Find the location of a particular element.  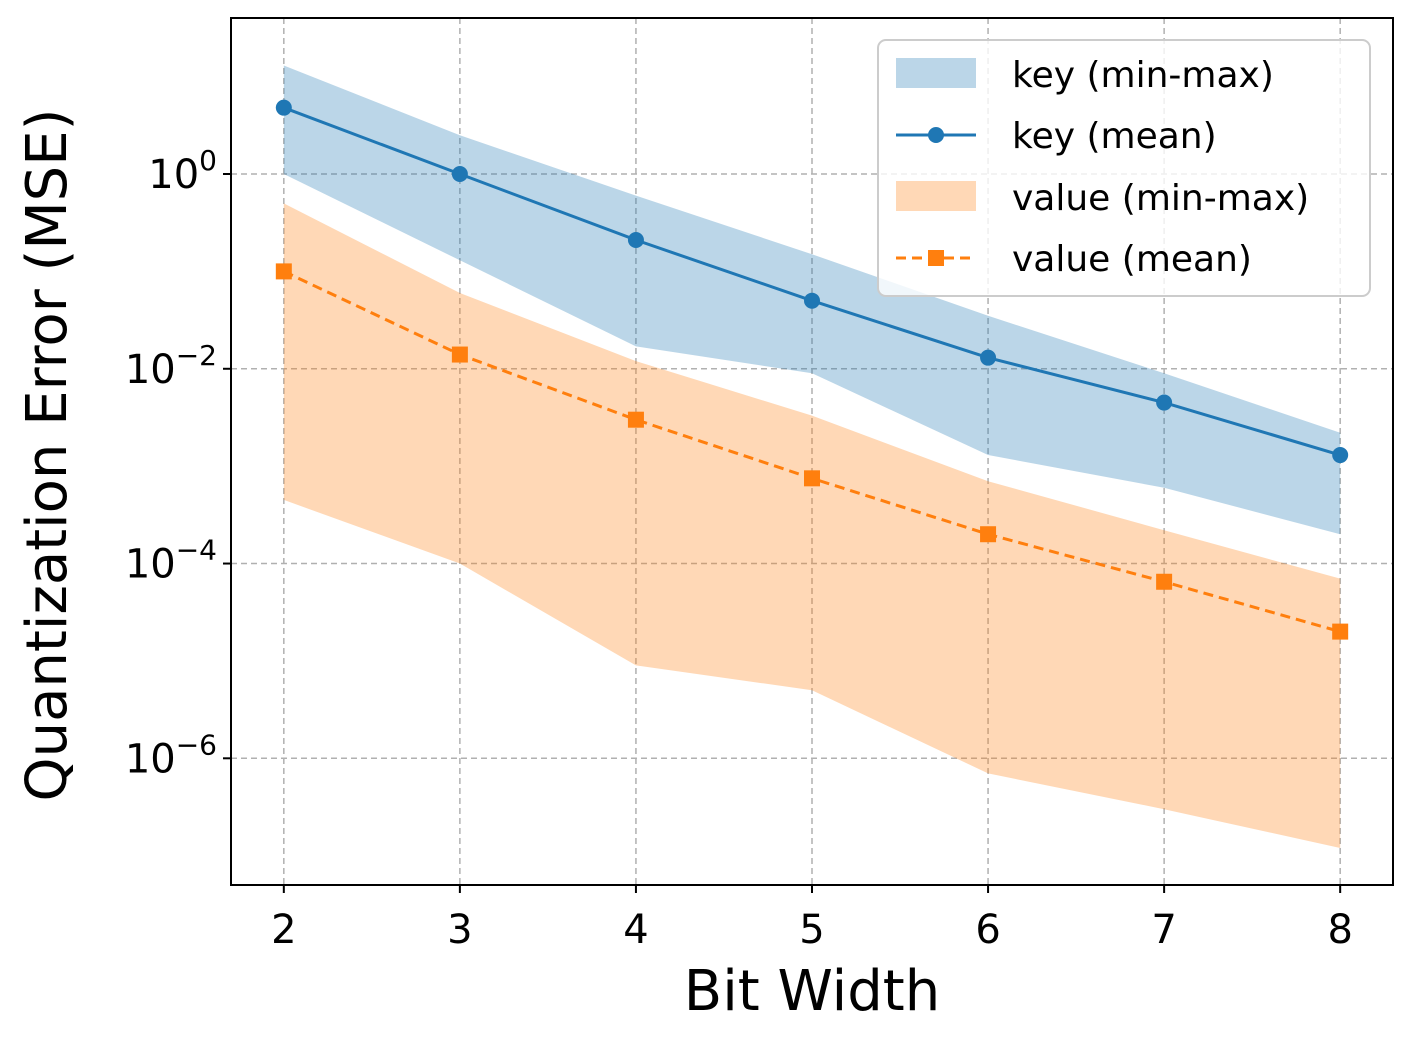

y-tick-label: 10⁰ is located at coordinates (182, 171).